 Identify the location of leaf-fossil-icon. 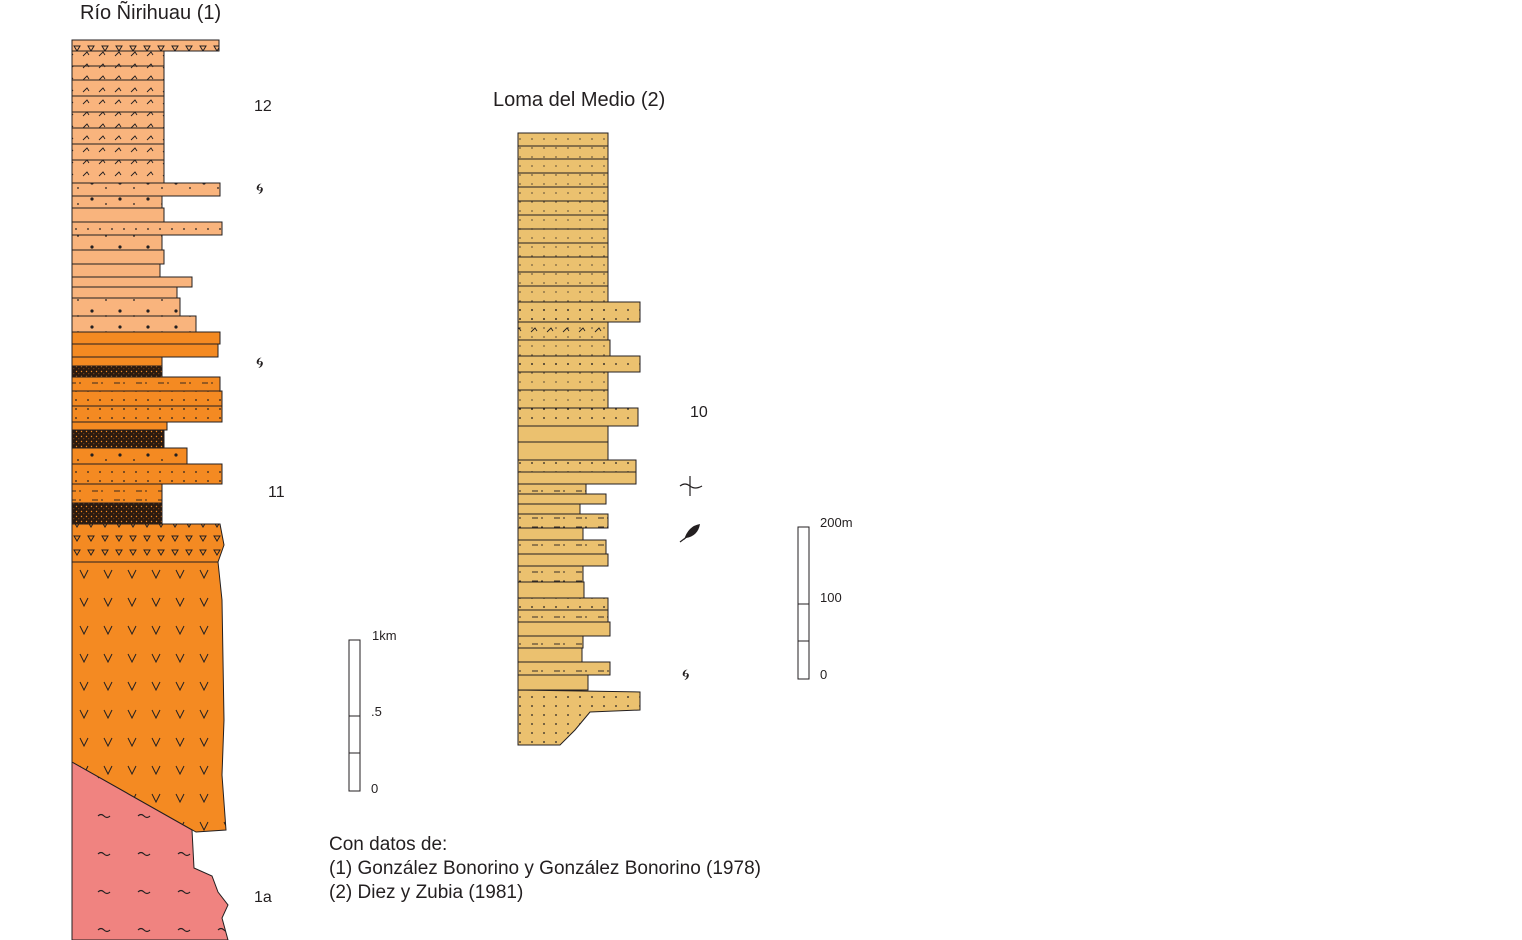
(689, 533).